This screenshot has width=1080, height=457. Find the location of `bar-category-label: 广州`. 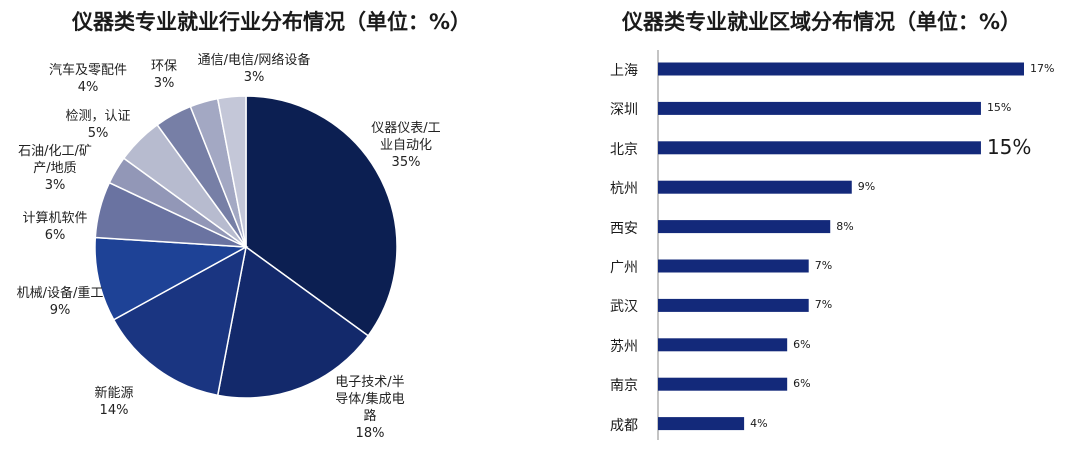

bar-category-label: 广州 is located at coordinates (624, 268).